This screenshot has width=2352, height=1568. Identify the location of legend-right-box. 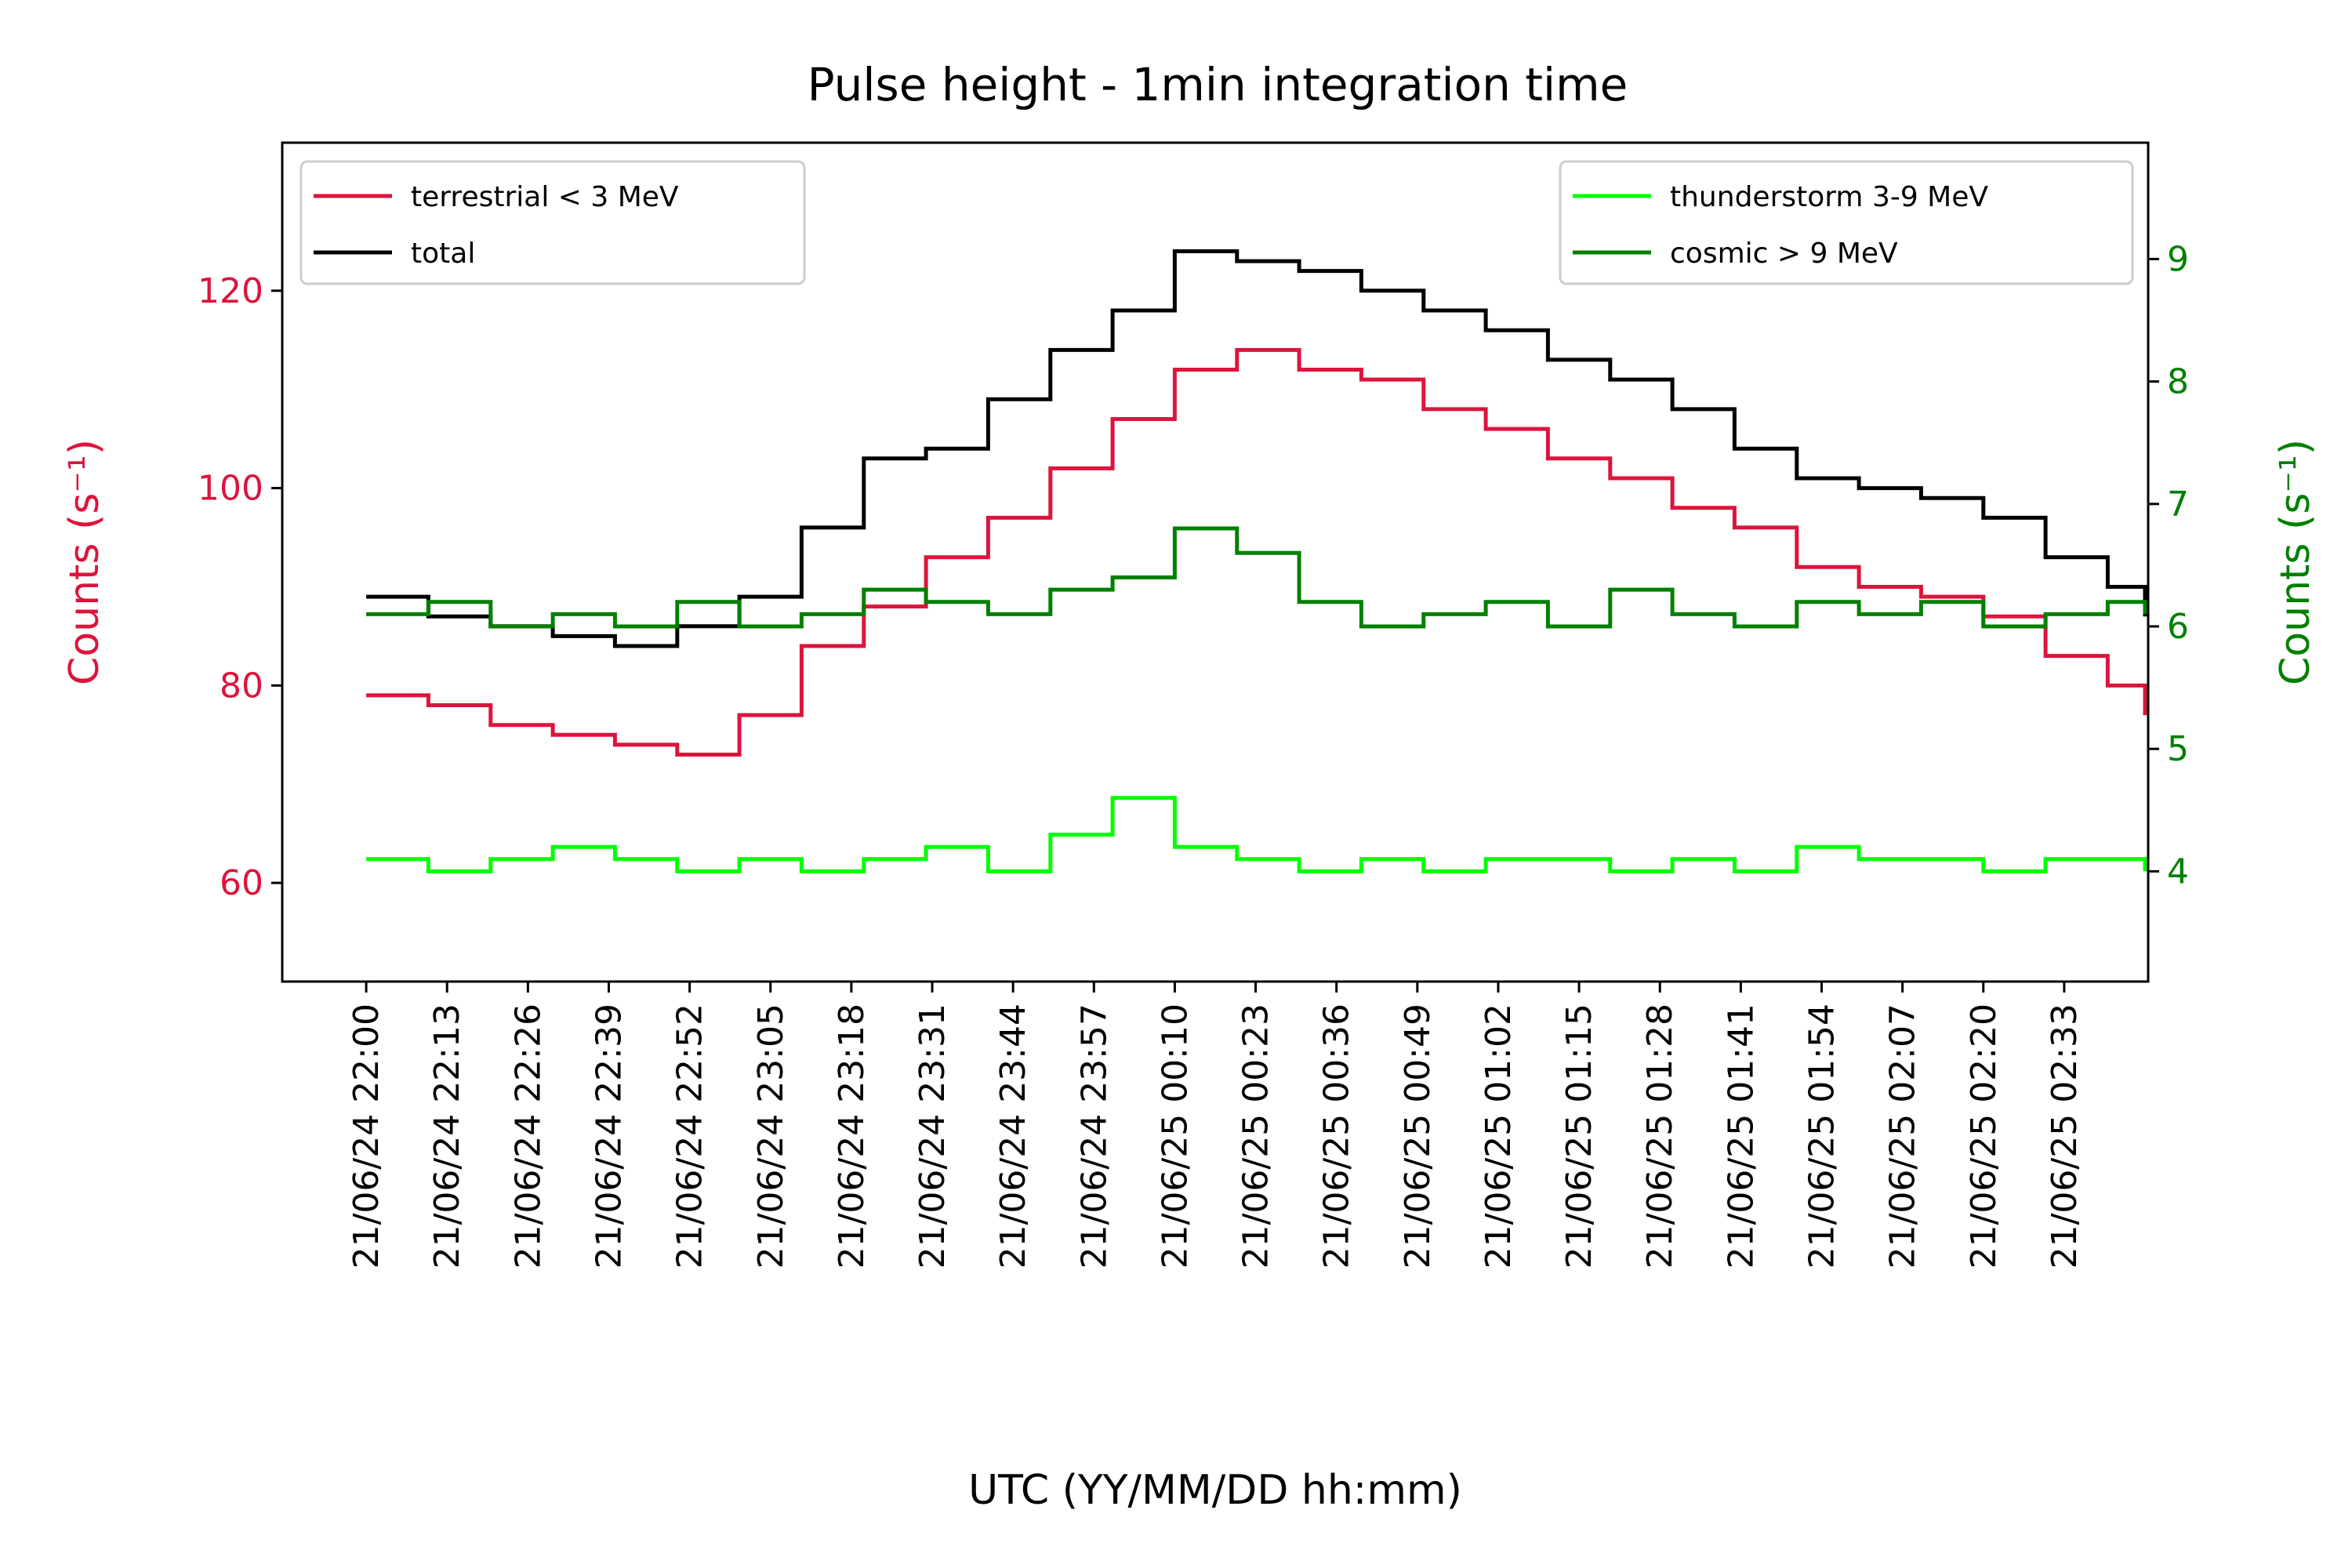
(1846, 222).